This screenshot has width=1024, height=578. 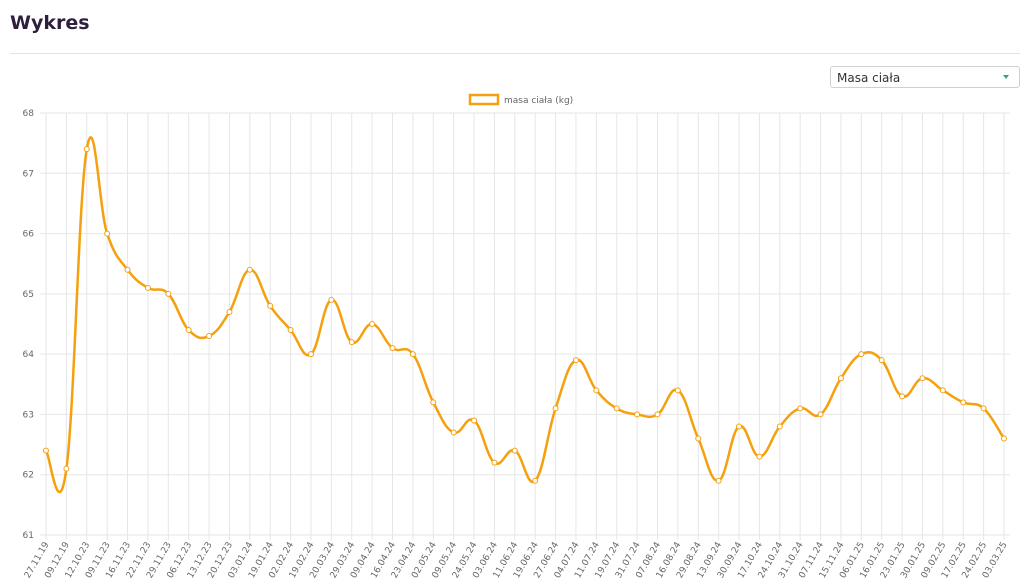 I want to click on y-tick-label: 68, so click(x=29, y=114).